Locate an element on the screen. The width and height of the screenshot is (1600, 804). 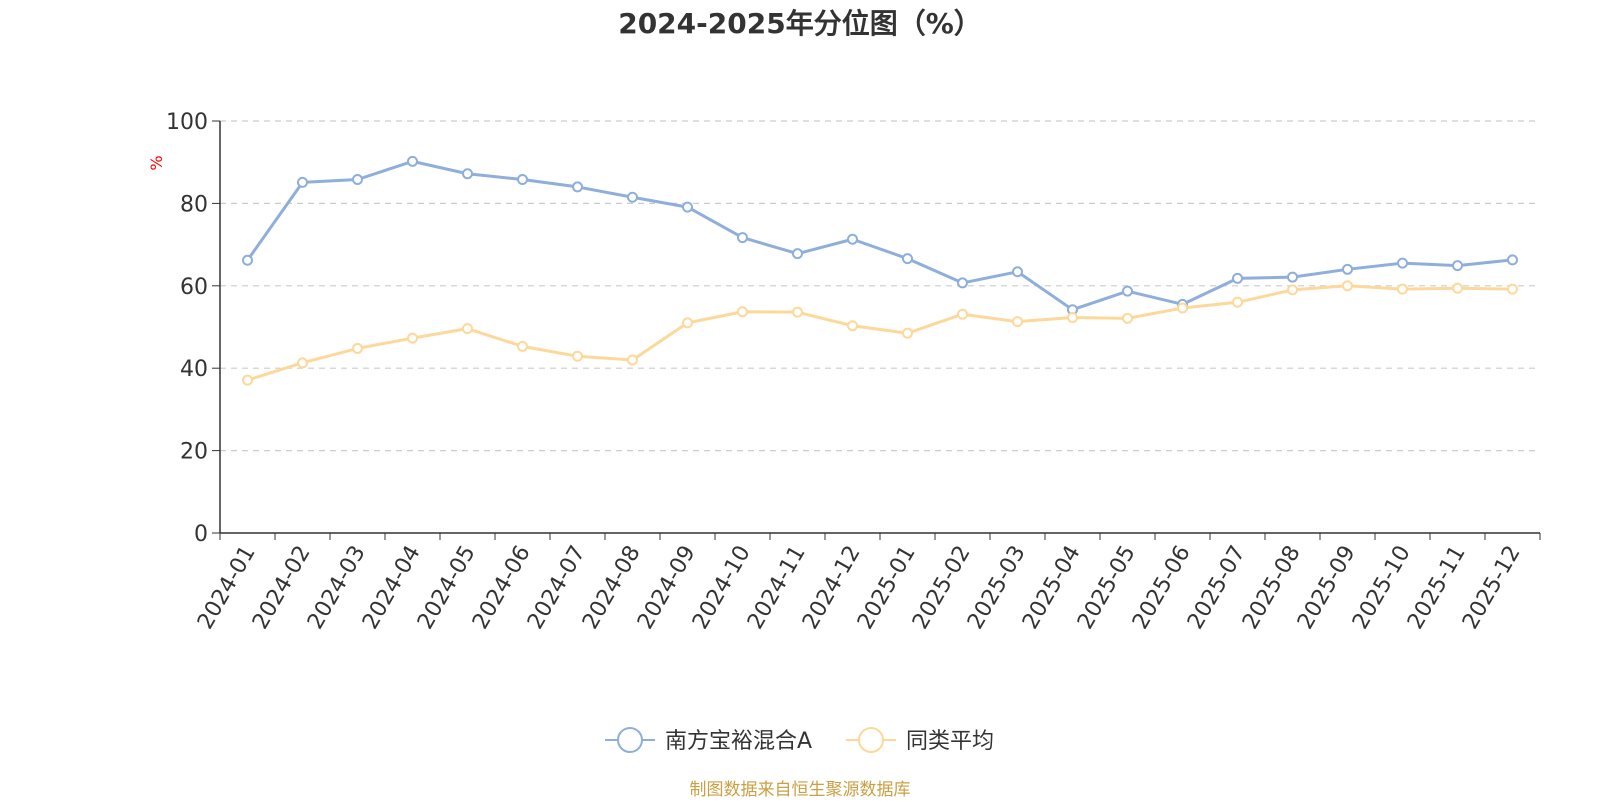
y-tick-label: 20 is located at coordinates (194, 452).